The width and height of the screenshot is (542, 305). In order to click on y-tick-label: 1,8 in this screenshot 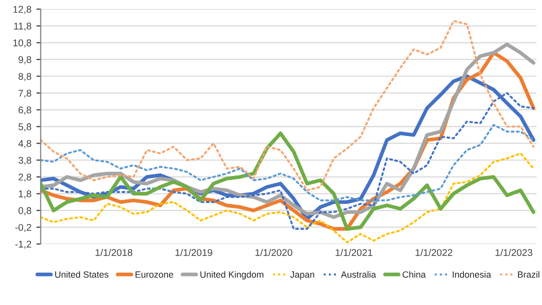, I will do `click(25, 194)`.